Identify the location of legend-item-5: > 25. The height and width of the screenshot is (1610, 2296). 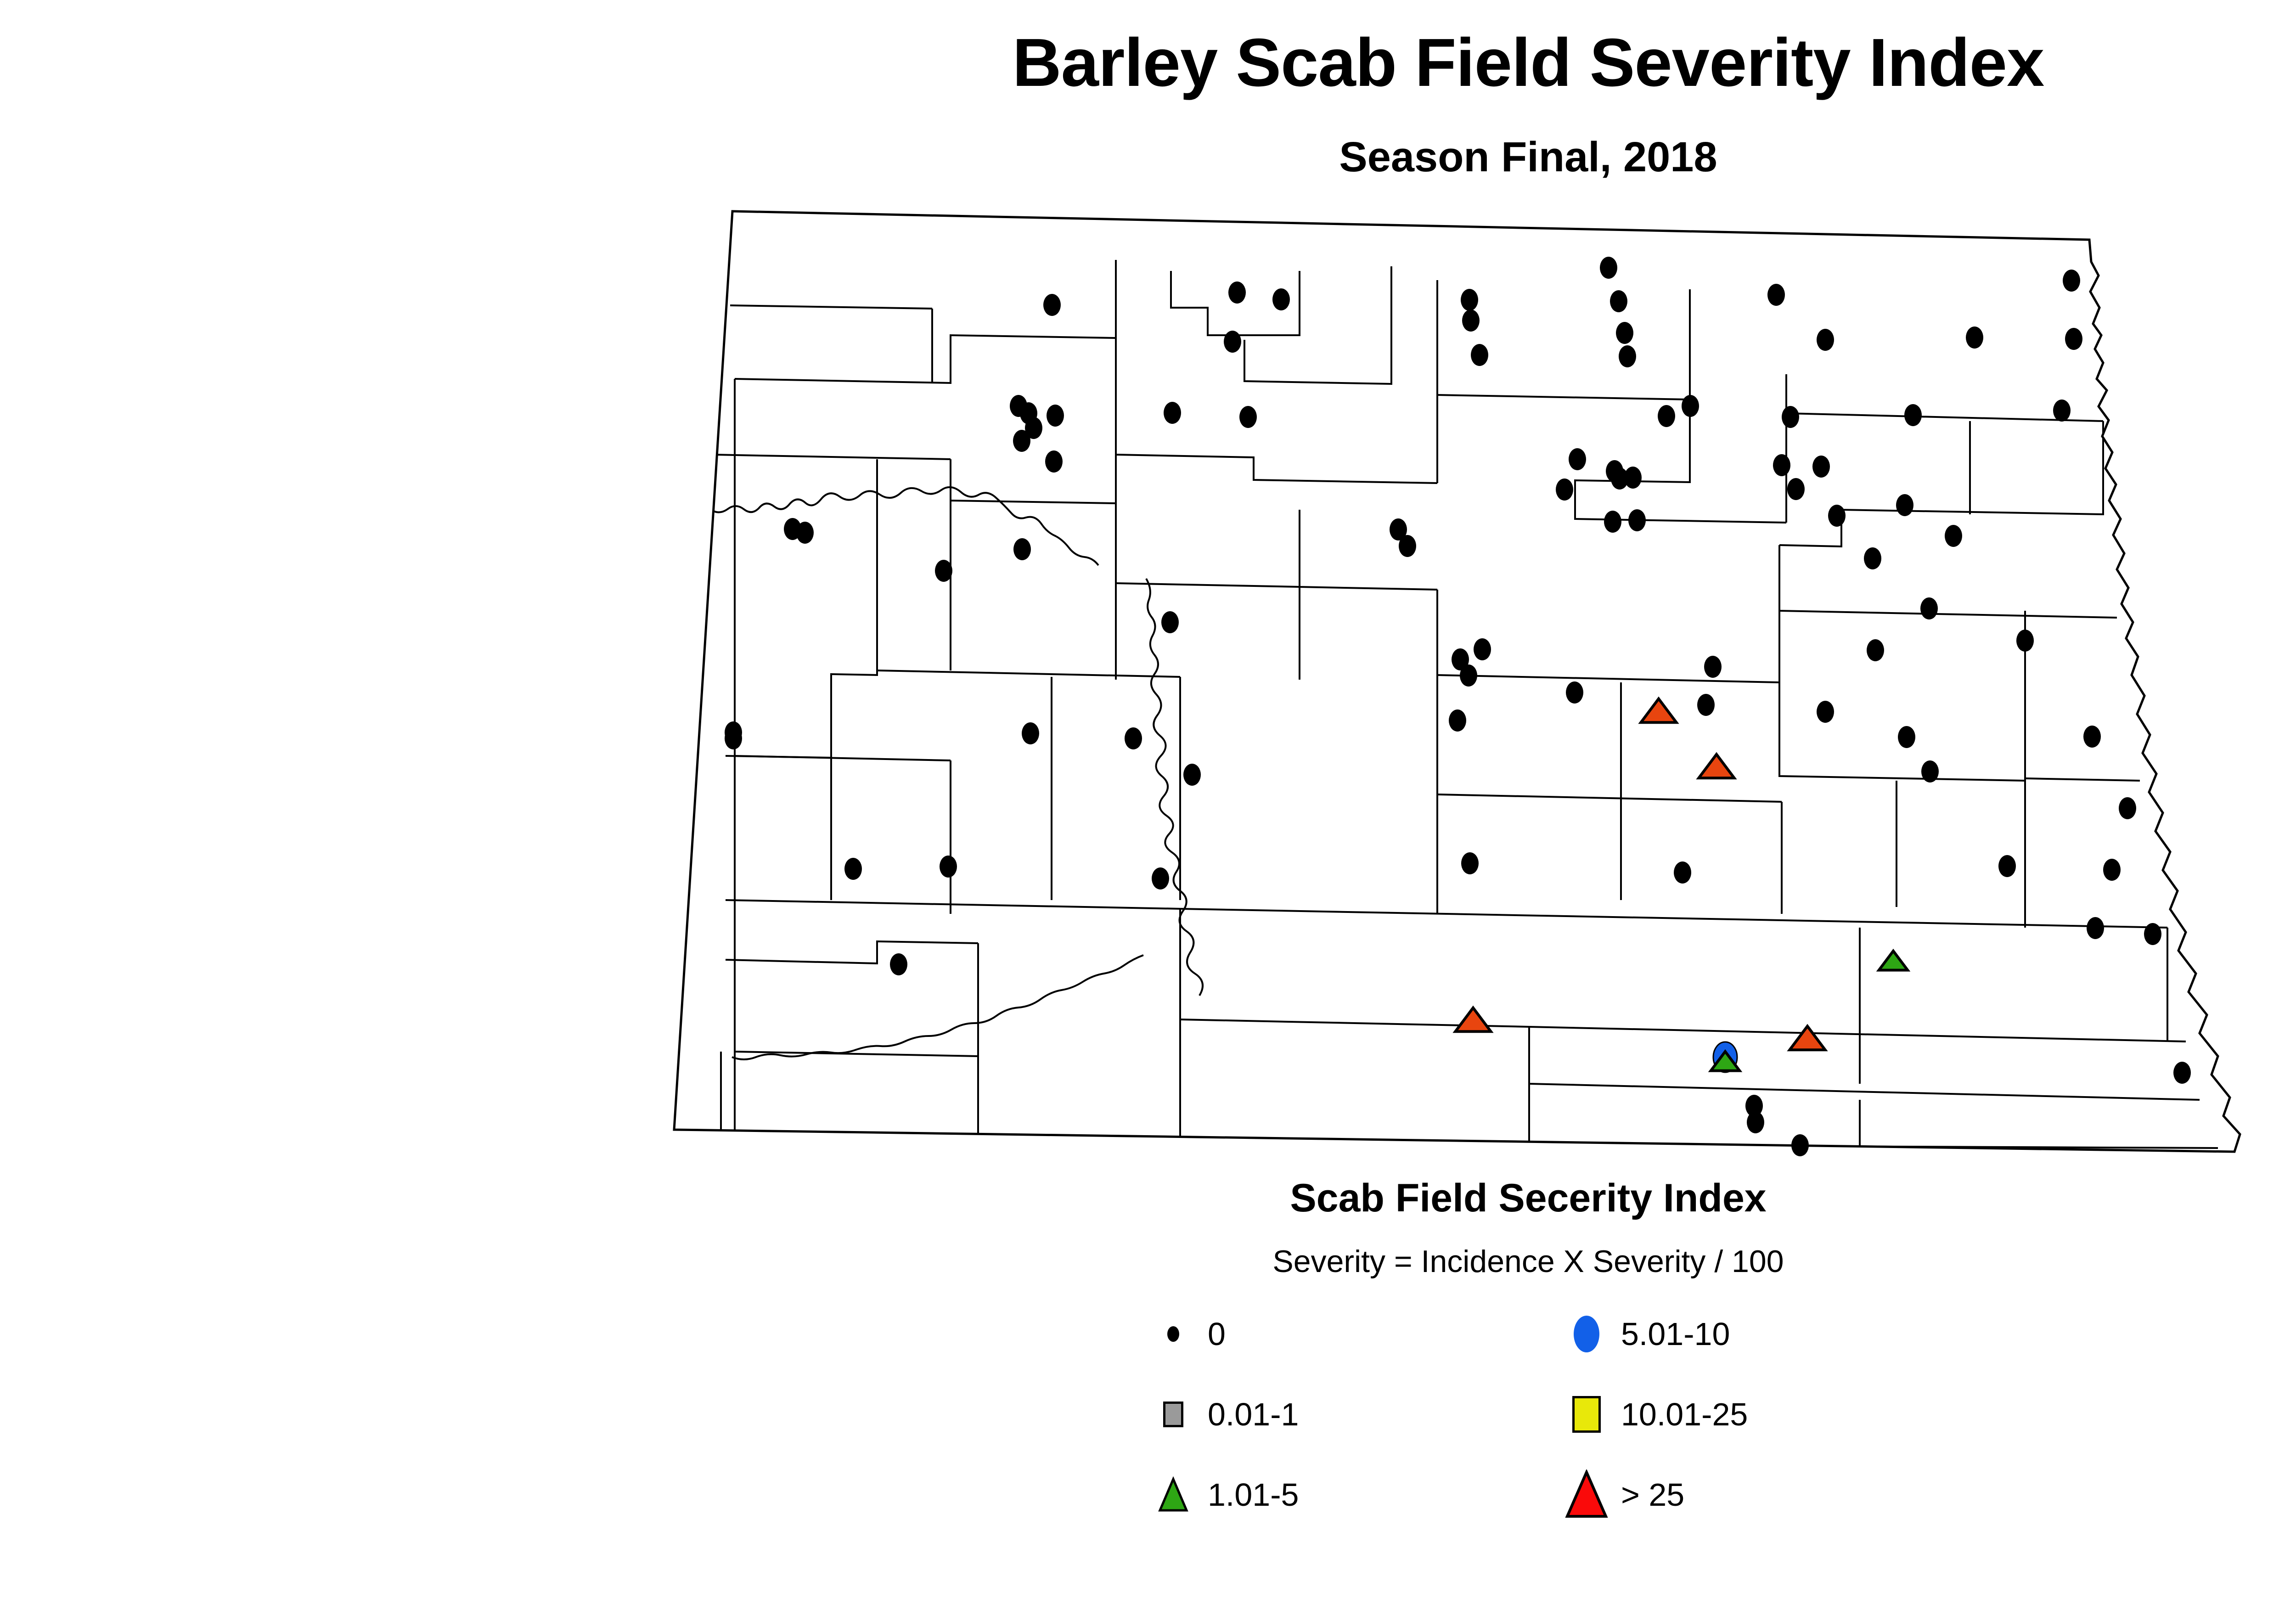
(1618, 1494).